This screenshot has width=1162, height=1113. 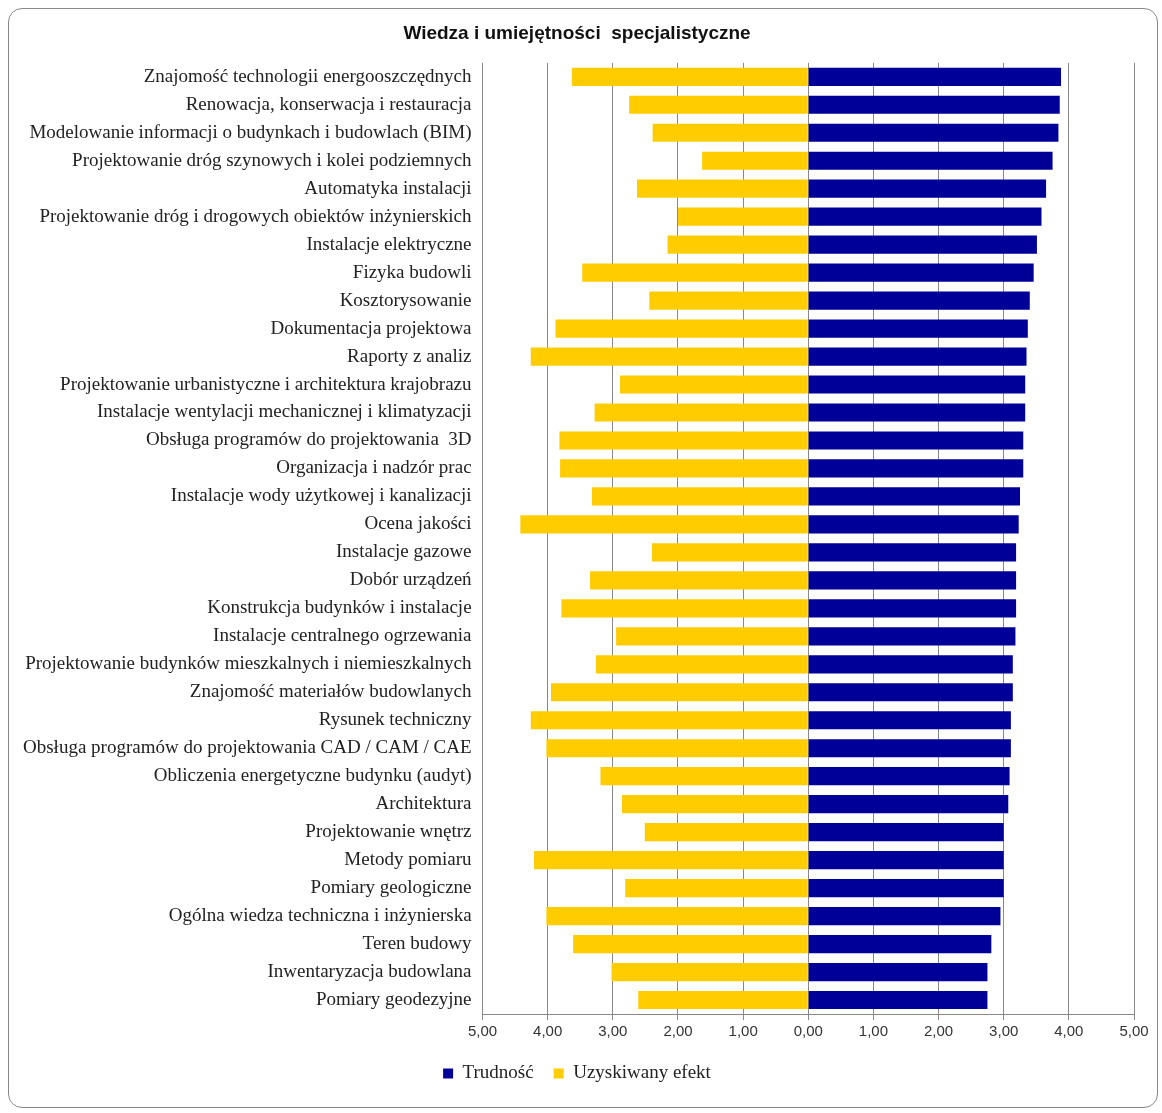 What do you see at coordinates (395, 719) in the screenshot?
I see `y-tick-label: Rysunek techniczny` at bounding box center [395, 719].